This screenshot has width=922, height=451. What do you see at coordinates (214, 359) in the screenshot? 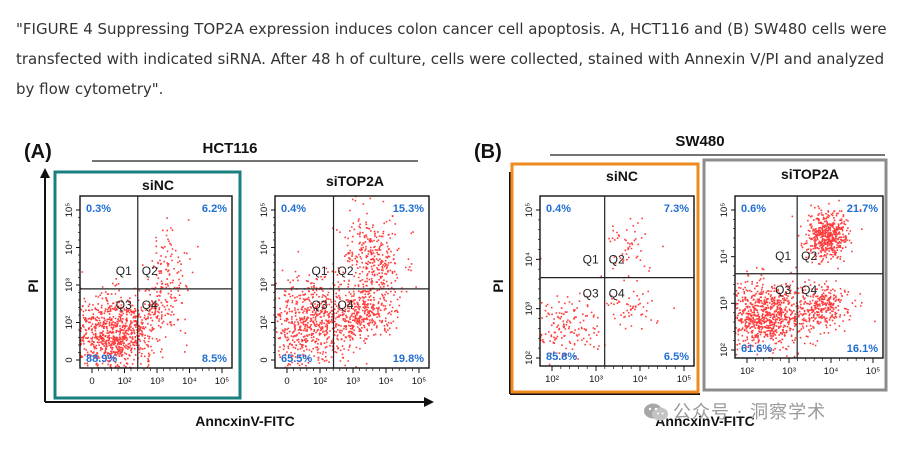
I see `quadrant-percentage-q4: 8.5%` at bounding box center [214, 359].